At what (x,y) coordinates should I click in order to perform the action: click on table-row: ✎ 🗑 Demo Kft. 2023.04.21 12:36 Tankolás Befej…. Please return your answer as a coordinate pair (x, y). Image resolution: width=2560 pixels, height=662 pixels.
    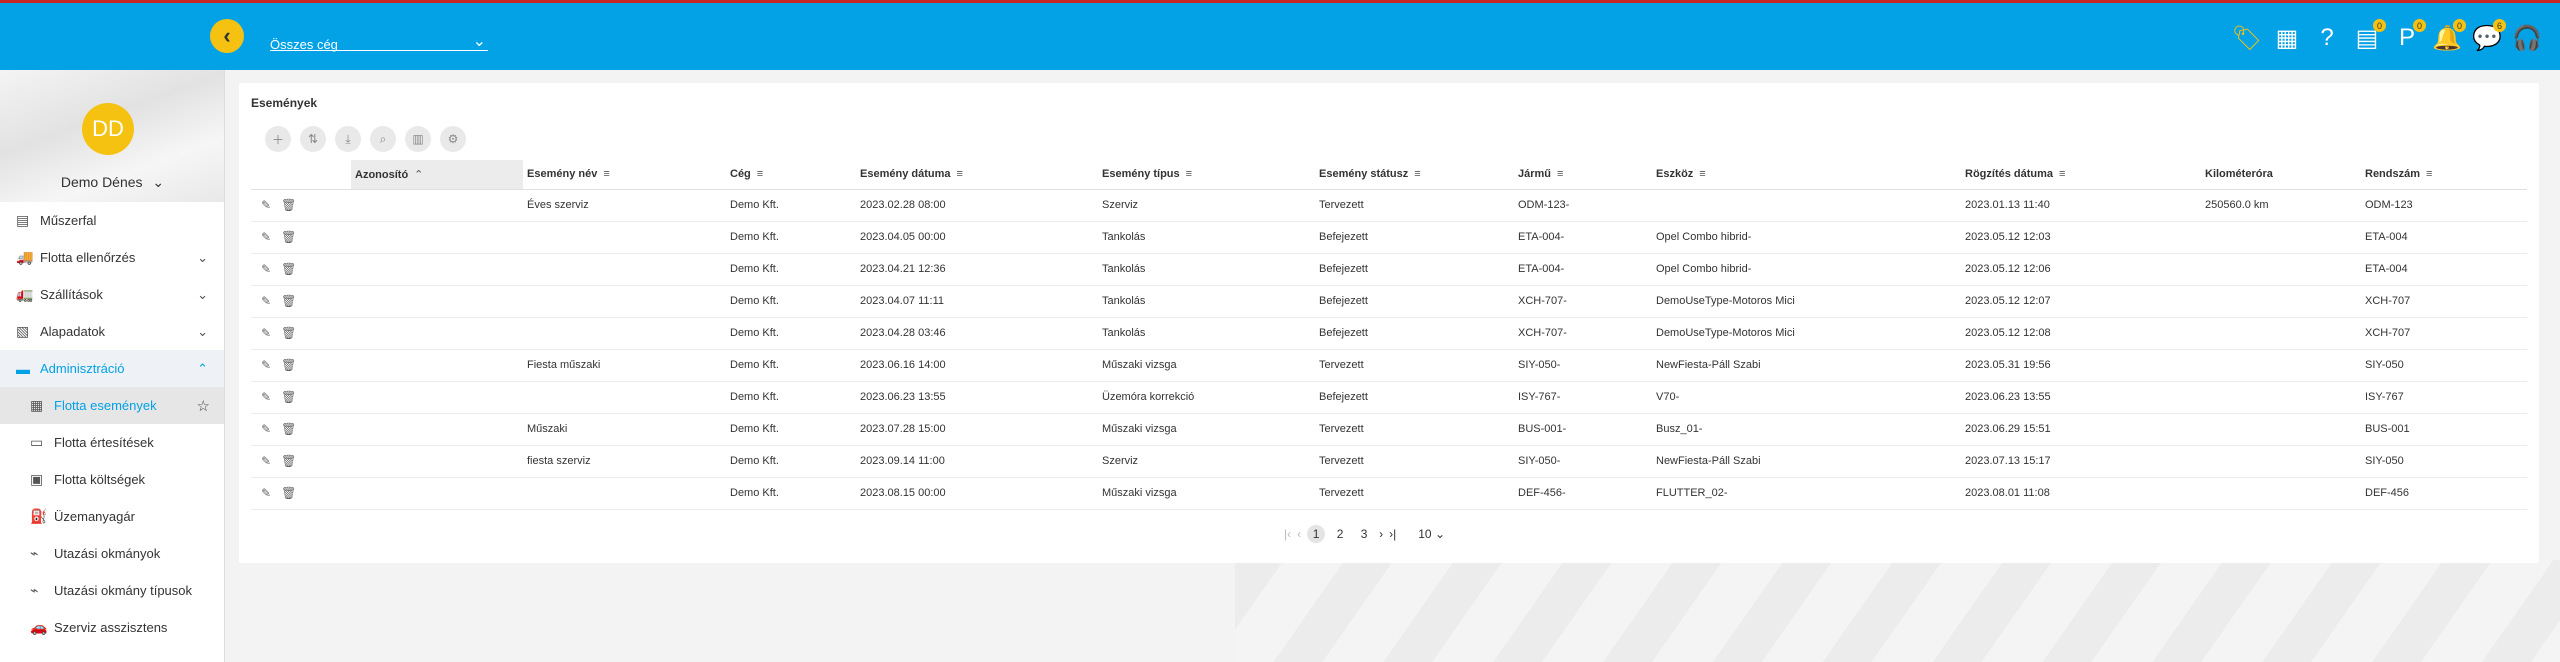
    Looking at the image, I should click on (1389, 269).